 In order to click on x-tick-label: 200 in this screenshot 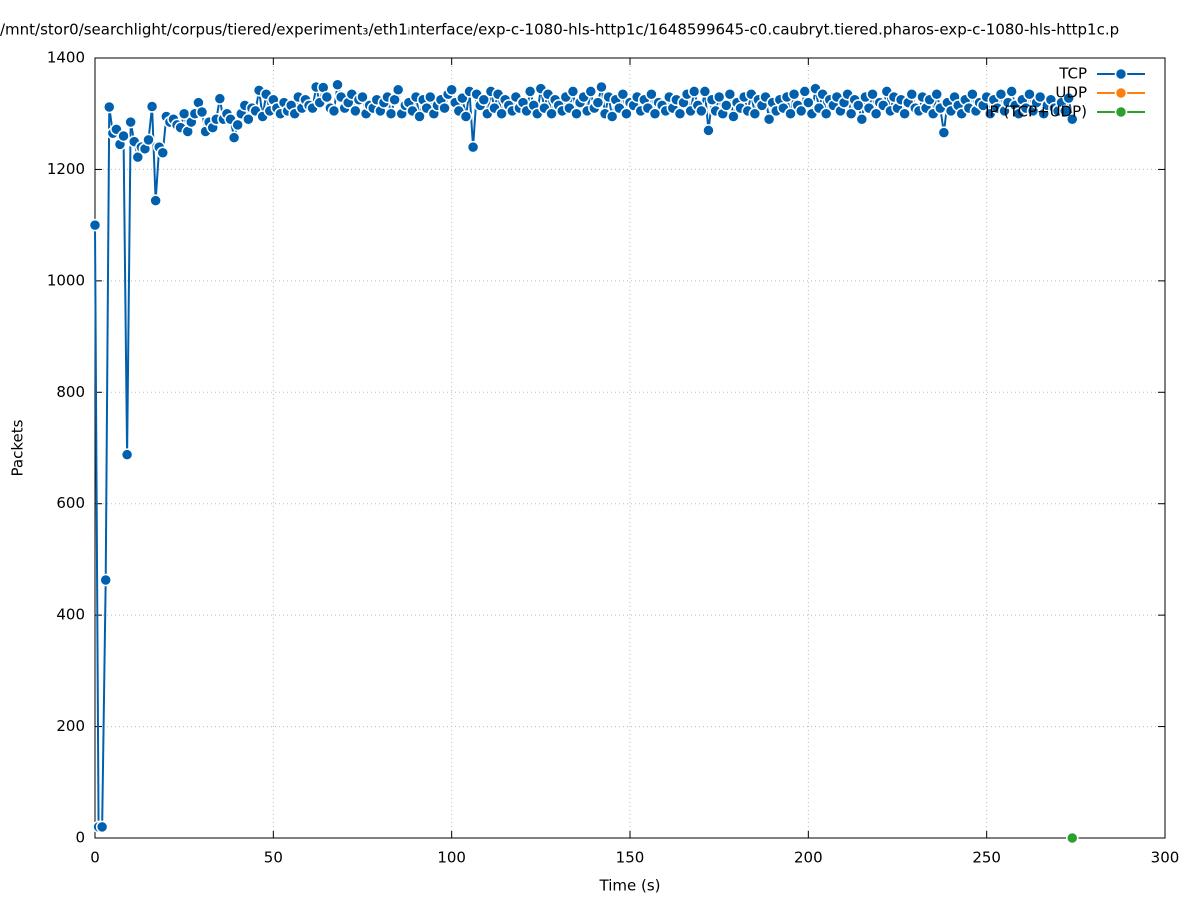, I will do `click(808, 858)`.